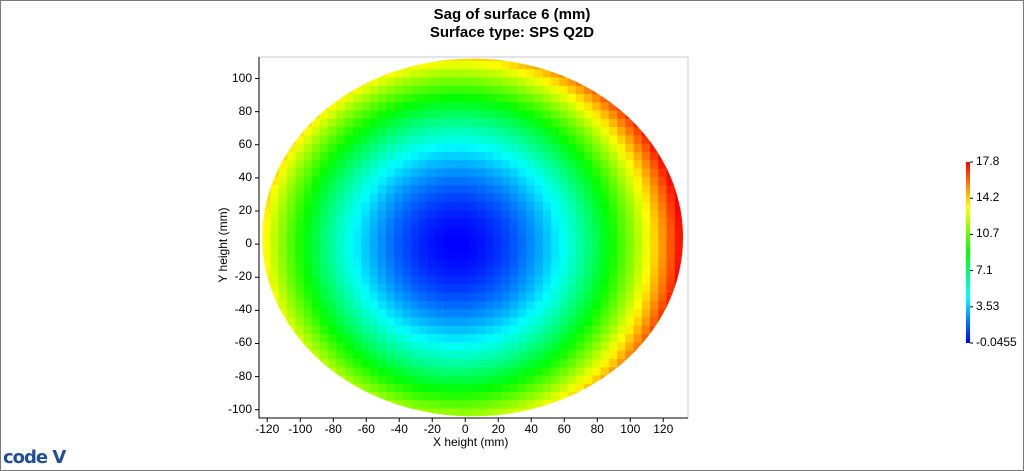  I want to click on colorbar-tick-label: 17.8, so click(988, 161).